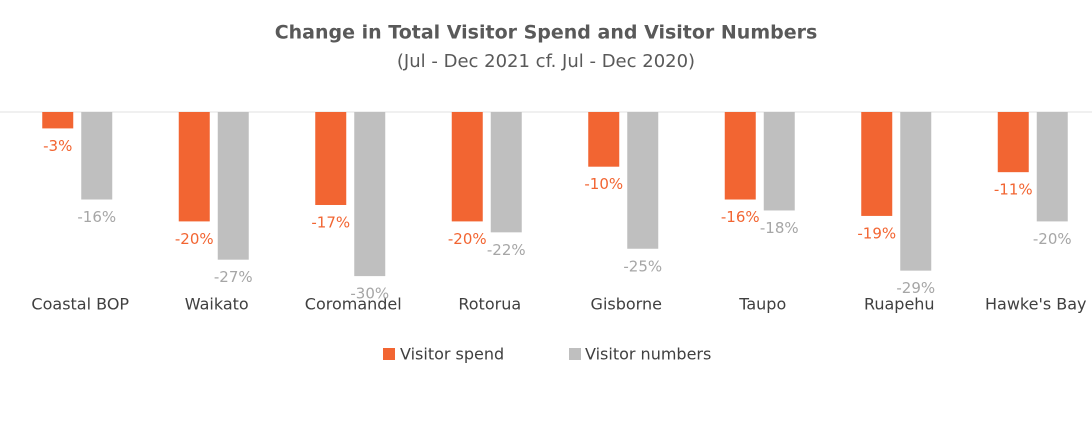  I want to click on legend-label: Visitor spend, so click(452, 354).